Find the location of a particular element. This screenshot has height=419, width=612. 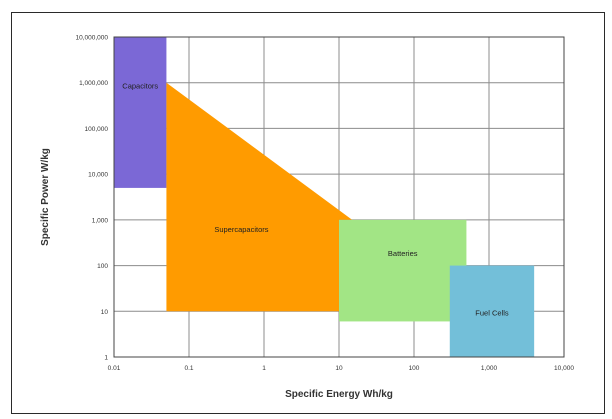

x-tick-label: 0.1 is located at coordinates (188, 368).